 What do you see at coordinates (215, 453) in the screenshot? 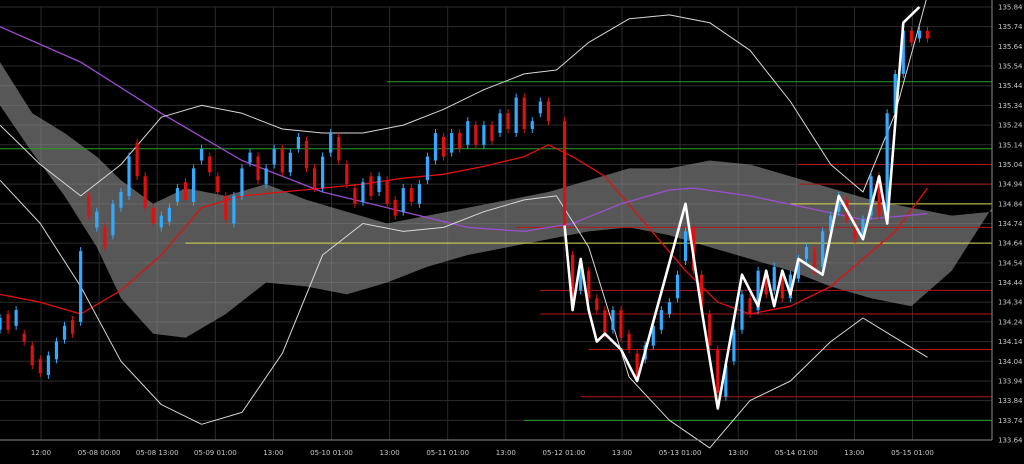
I see `x-tick-label: 05-09 01:00` at bounding box center [215, 453].